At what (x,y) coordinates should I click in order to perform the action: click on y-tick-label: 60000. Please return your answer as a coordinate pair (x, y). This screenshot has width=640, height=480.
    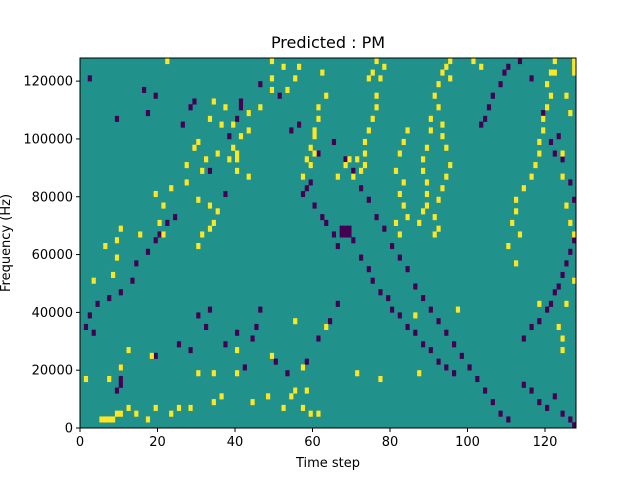
    Looking at the image, I should click on (52, 255).